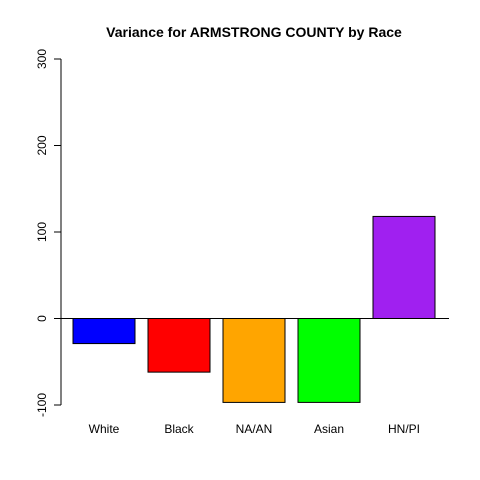 This screenshot has height=480, width=480. What do you see at coordinates (42, 318) in the screenshot?
I see `y-tick-label: 0` at bounding box center [42, 318].